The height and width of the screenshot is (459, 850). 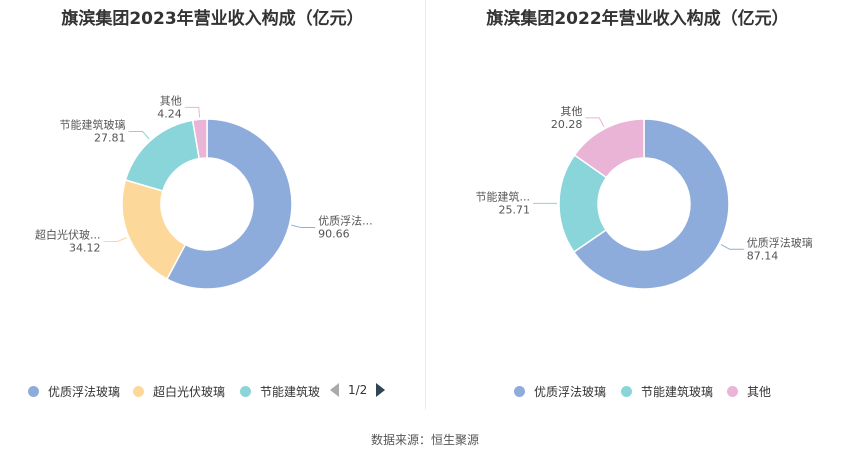 I want to click on chart-title: 旗滨集团2023年营业收入构成（亿元）, so click(x=212, y=19).